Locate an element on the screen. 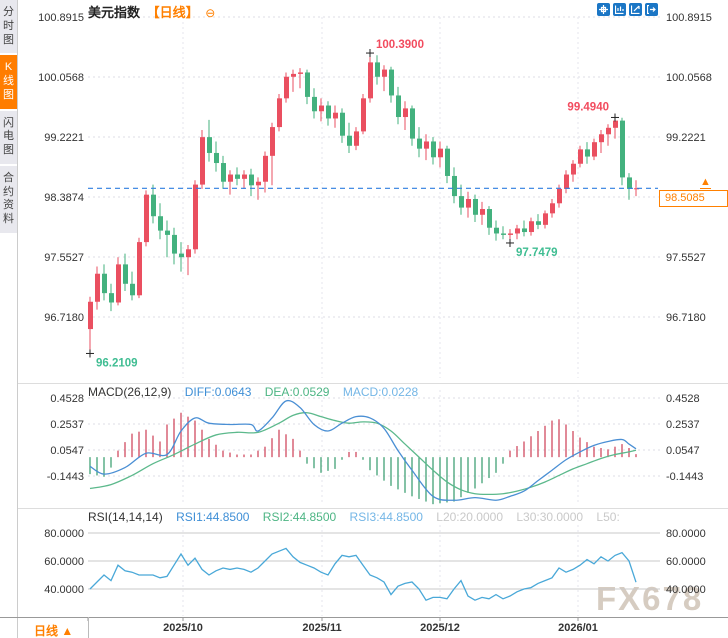 This screenshot has height=638, width=728. macd-axis-label: -0.1443 is located at coordinates (684, 477).